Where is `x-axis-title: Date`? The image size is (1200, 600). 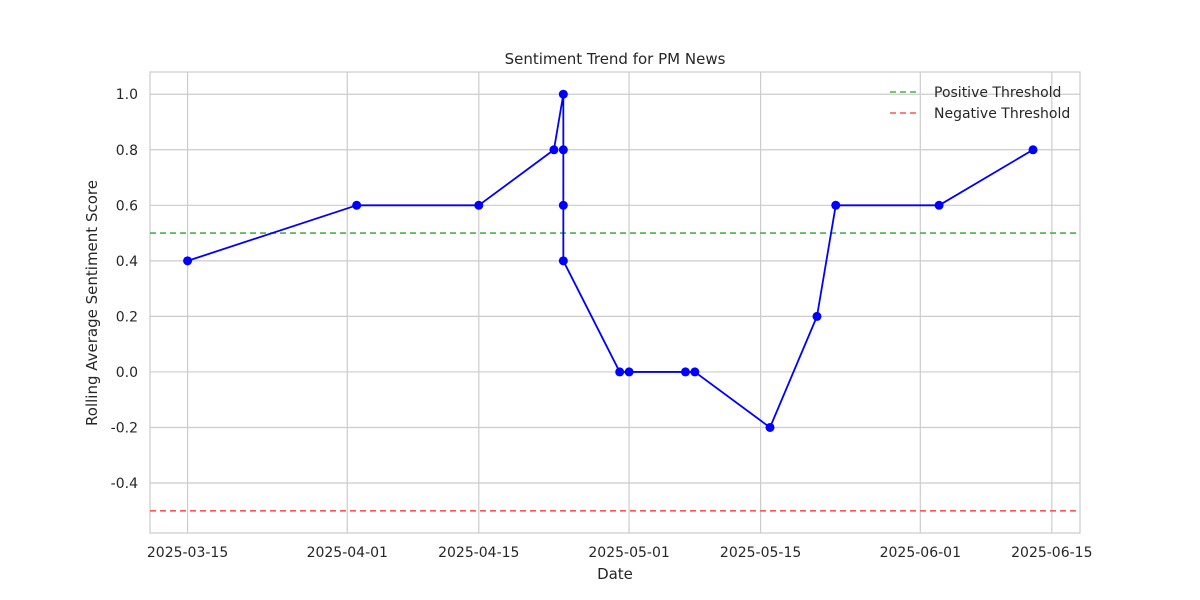 x-axis-title: Date is located at coordinates (615, 574).